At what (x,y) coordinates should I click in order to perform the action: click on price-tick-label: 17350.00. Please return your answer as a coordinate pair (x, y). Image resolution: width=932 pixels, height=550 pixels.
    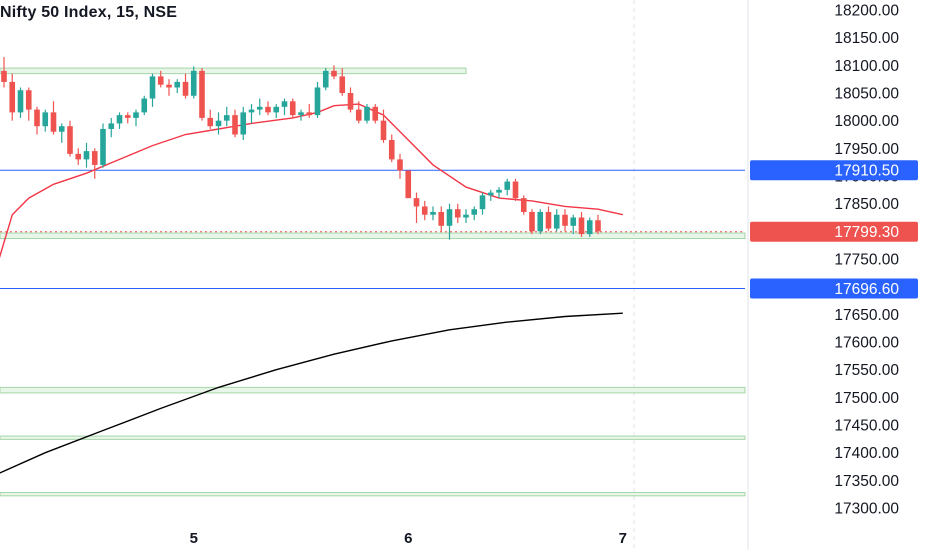
    Looking at the image, I should click on (866, 481).